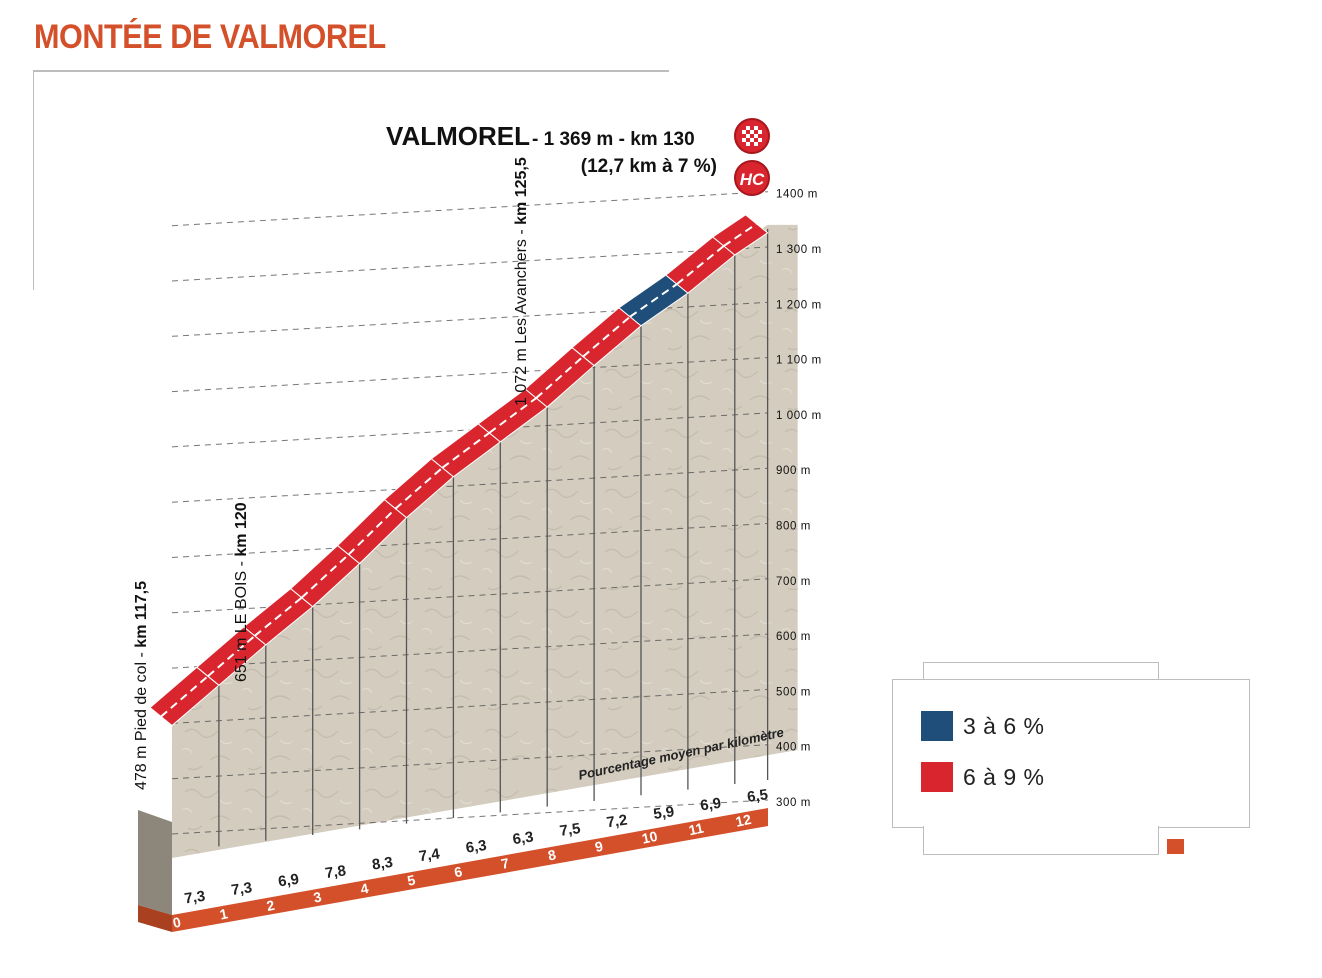 The image size is (1322, 978). Describe the element at coordinates (663, 813) in the screenshot. I see `segment-gradient-label: 5,9` at that location.